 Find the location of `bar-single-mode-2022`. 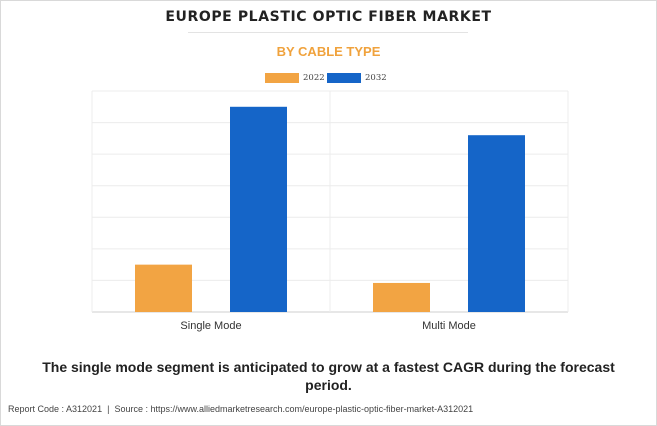

bar-single-mode-2022 is located at coordinates (163, 288).